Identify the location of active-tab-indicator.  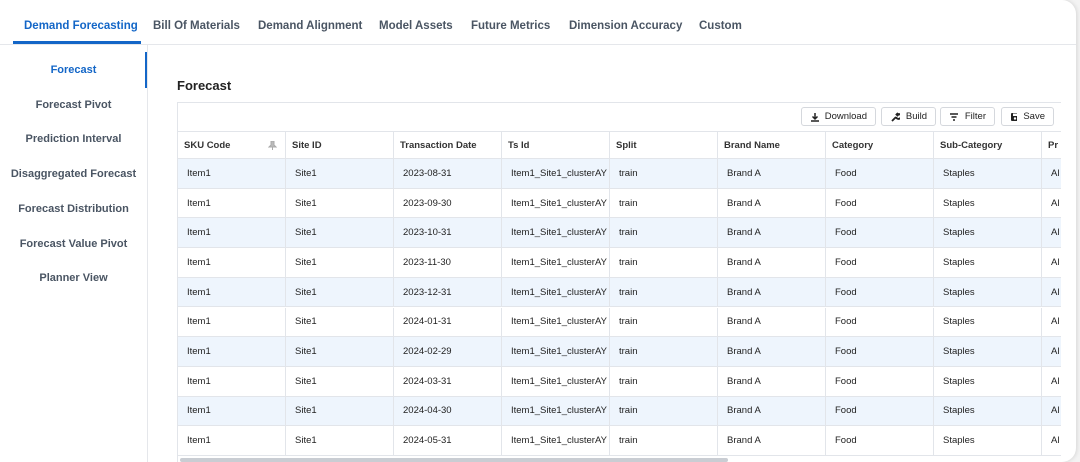
(77, 42).